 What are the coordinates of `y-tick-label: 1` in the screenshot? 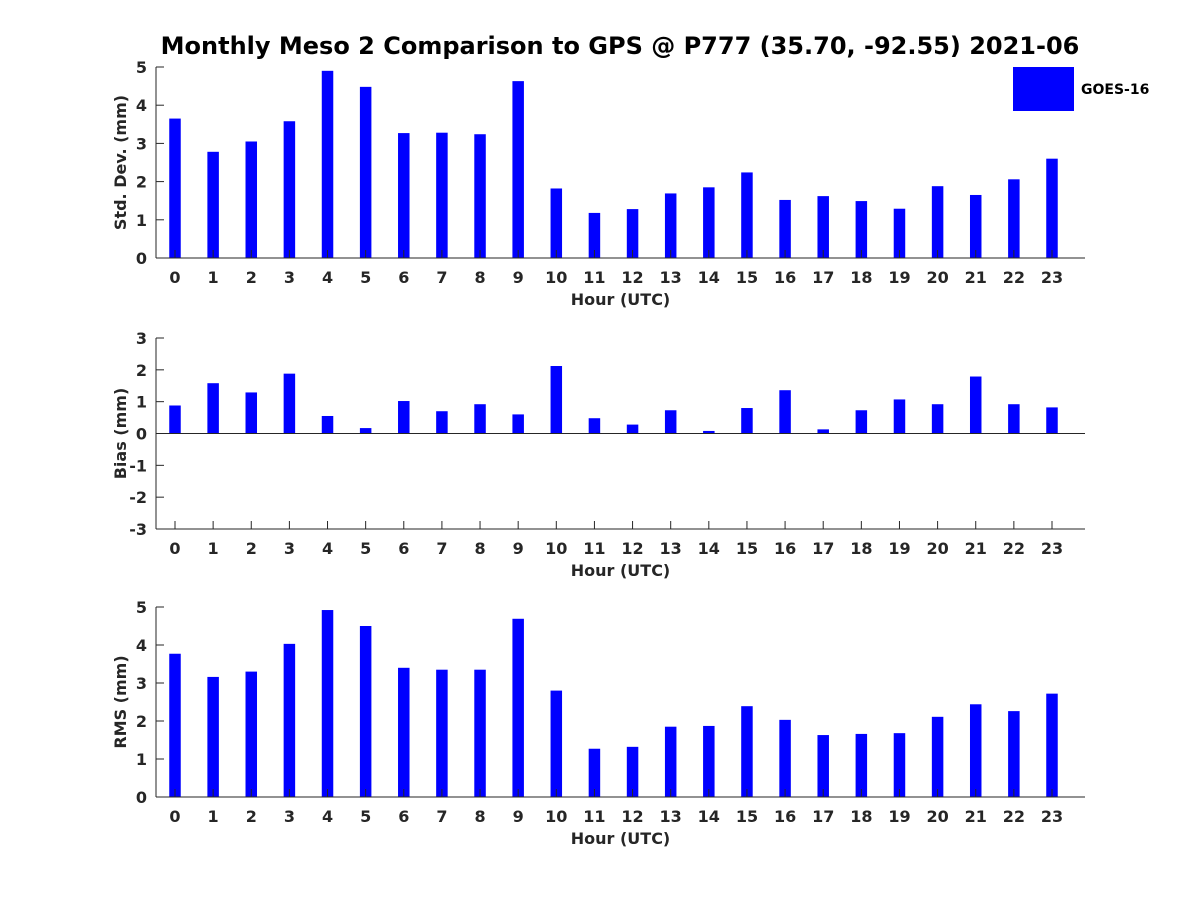 It's located at (141, 759).